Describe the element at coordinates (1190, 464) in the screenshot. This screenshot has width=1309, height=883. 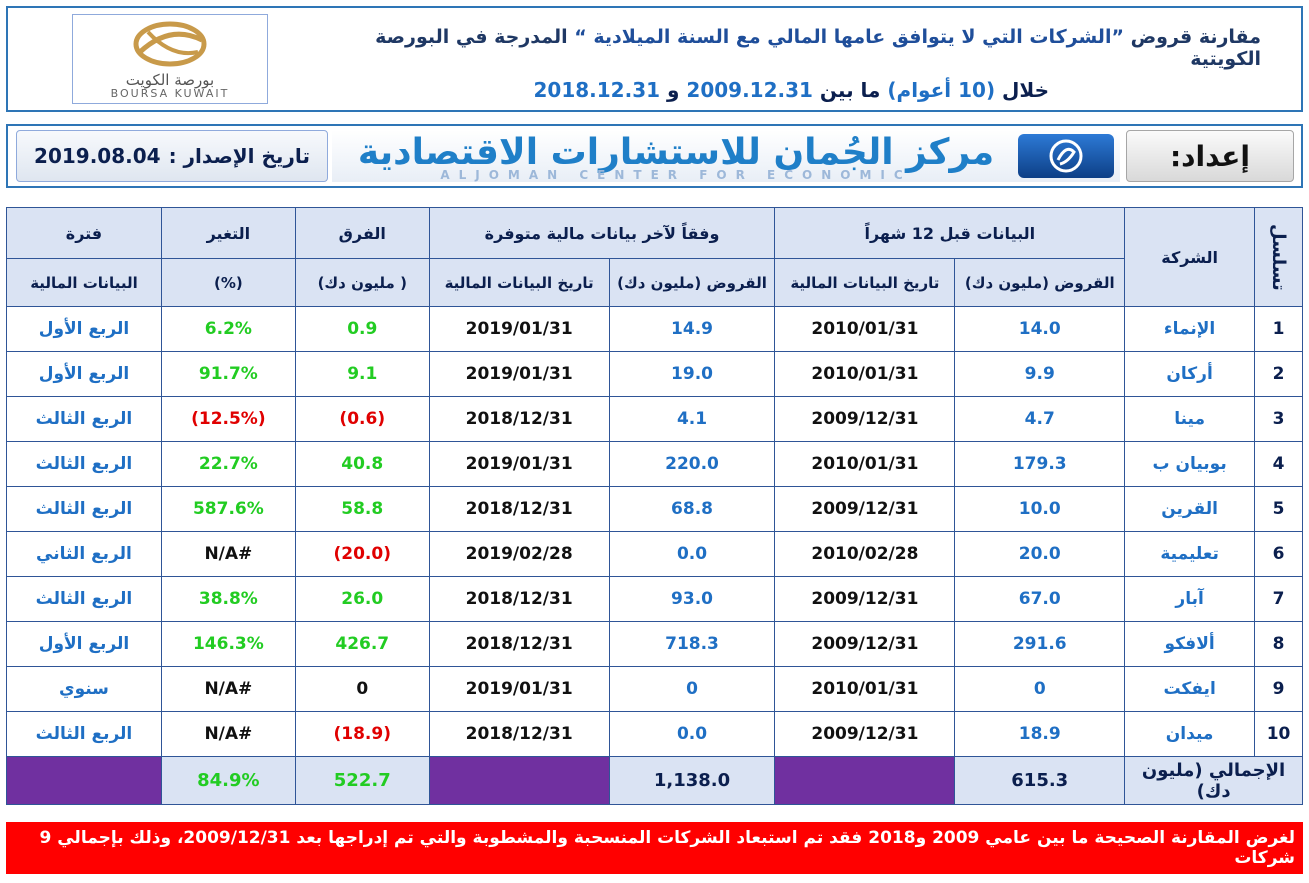
I see `cell-company: بوبيان ب` at that location.